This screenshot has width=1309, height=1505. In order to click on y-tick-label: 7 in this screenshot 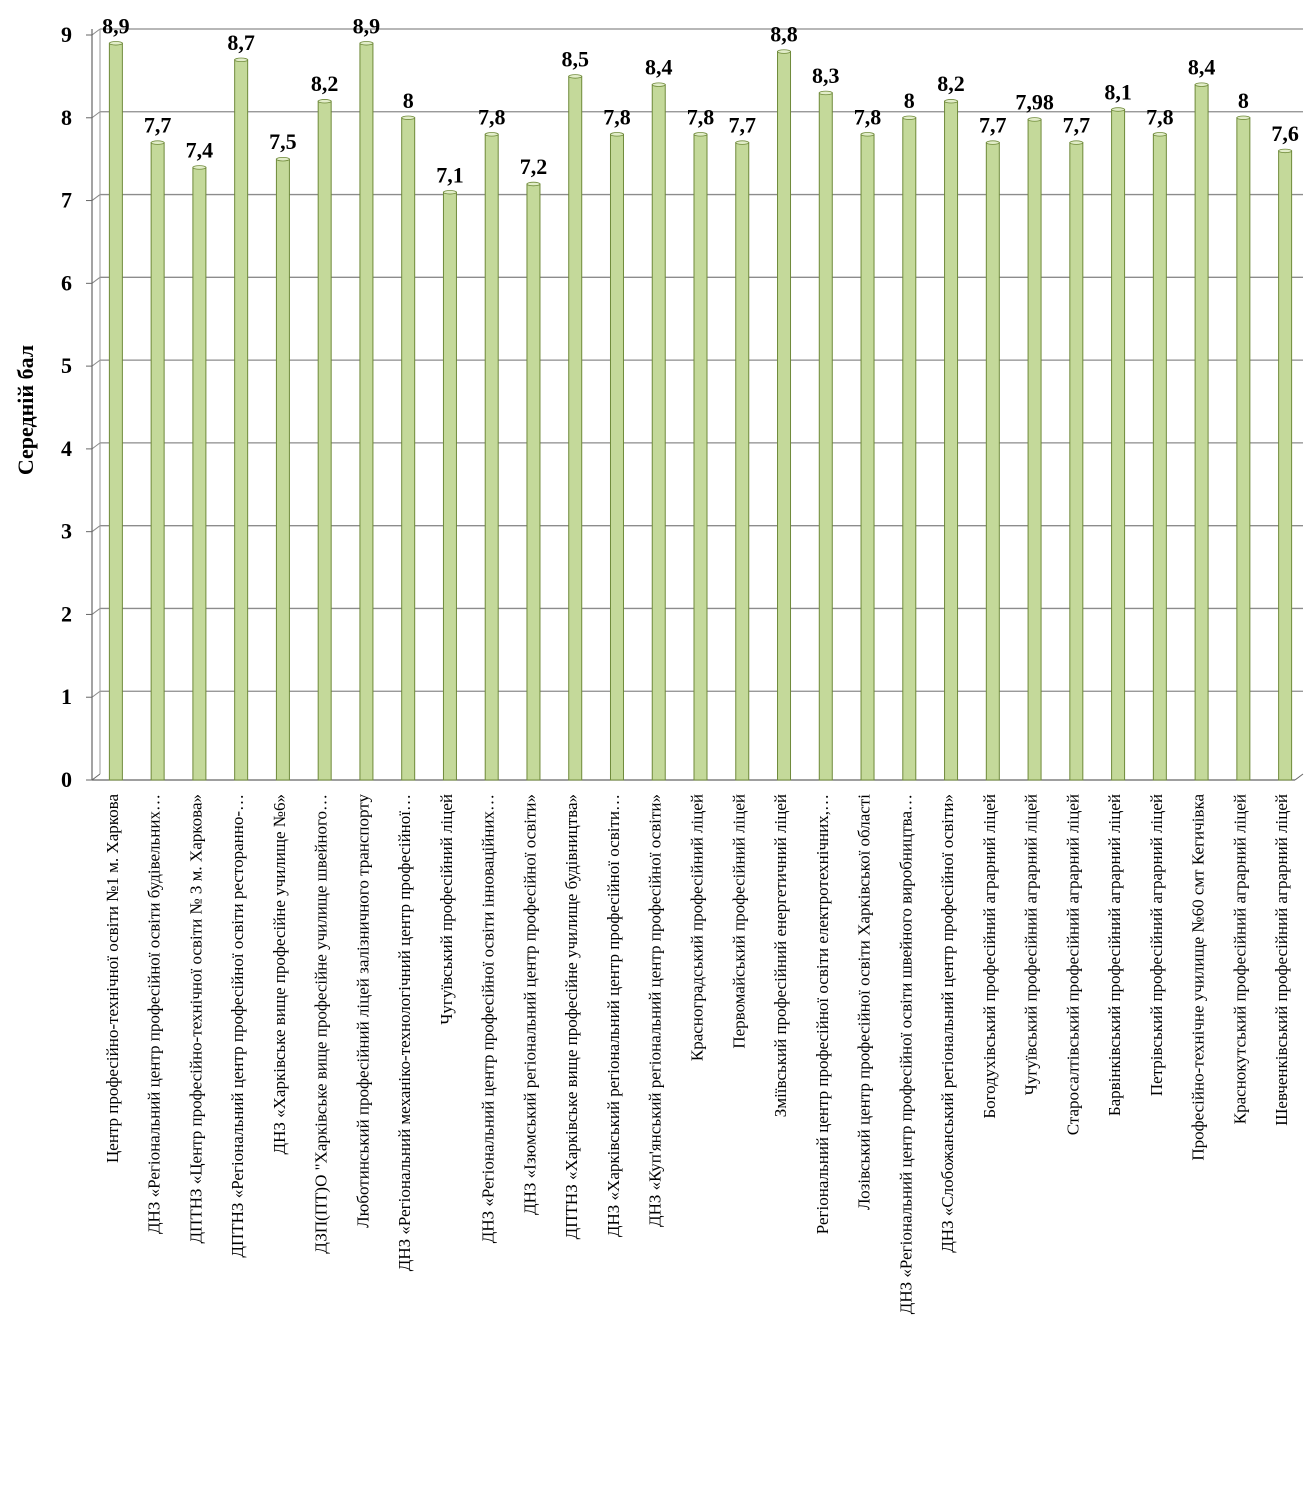, I will do `click(66, 200)`.